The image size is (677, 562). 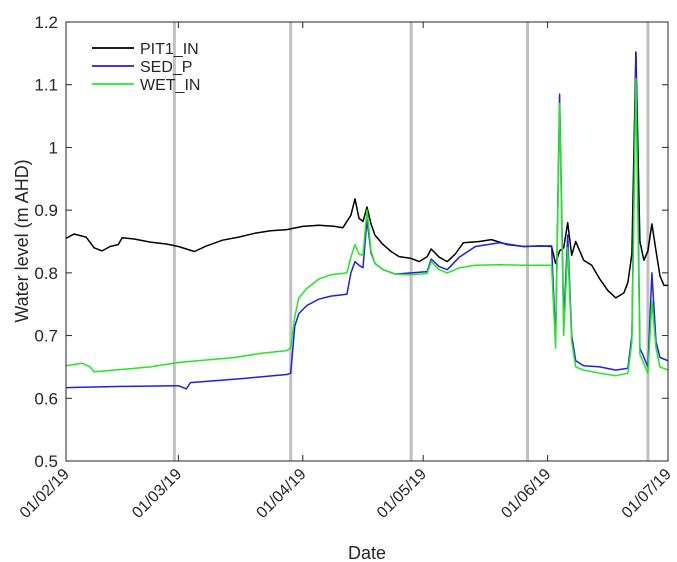 What do you see at coordinates (46, 461) in the screenshot?
I see `y-tick-label: 0.5` at bounding box center [46, 461].